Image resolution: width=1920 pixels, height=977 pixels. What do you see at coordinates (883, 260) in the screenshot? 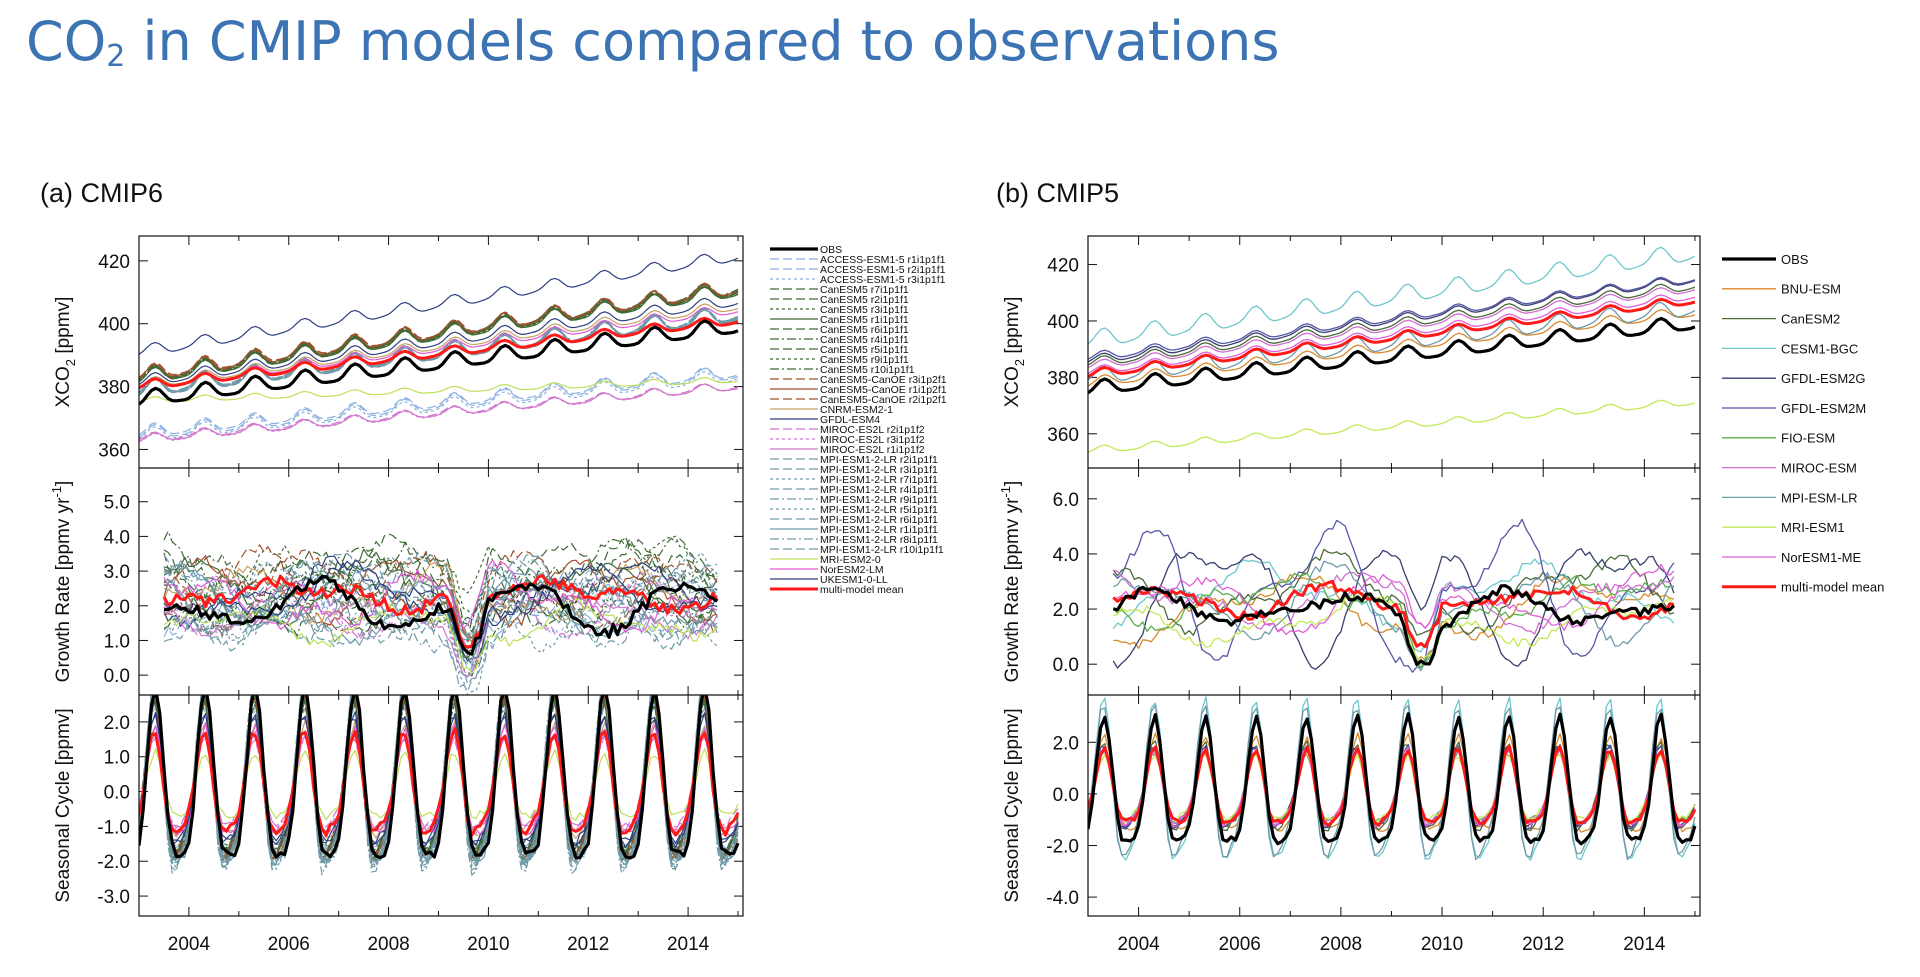
I see `legend-label-access-esm1-5-r1i1p1f1: ACCESS-ESM1-5 r1i1p1f1` at bounding box center [883, 260].